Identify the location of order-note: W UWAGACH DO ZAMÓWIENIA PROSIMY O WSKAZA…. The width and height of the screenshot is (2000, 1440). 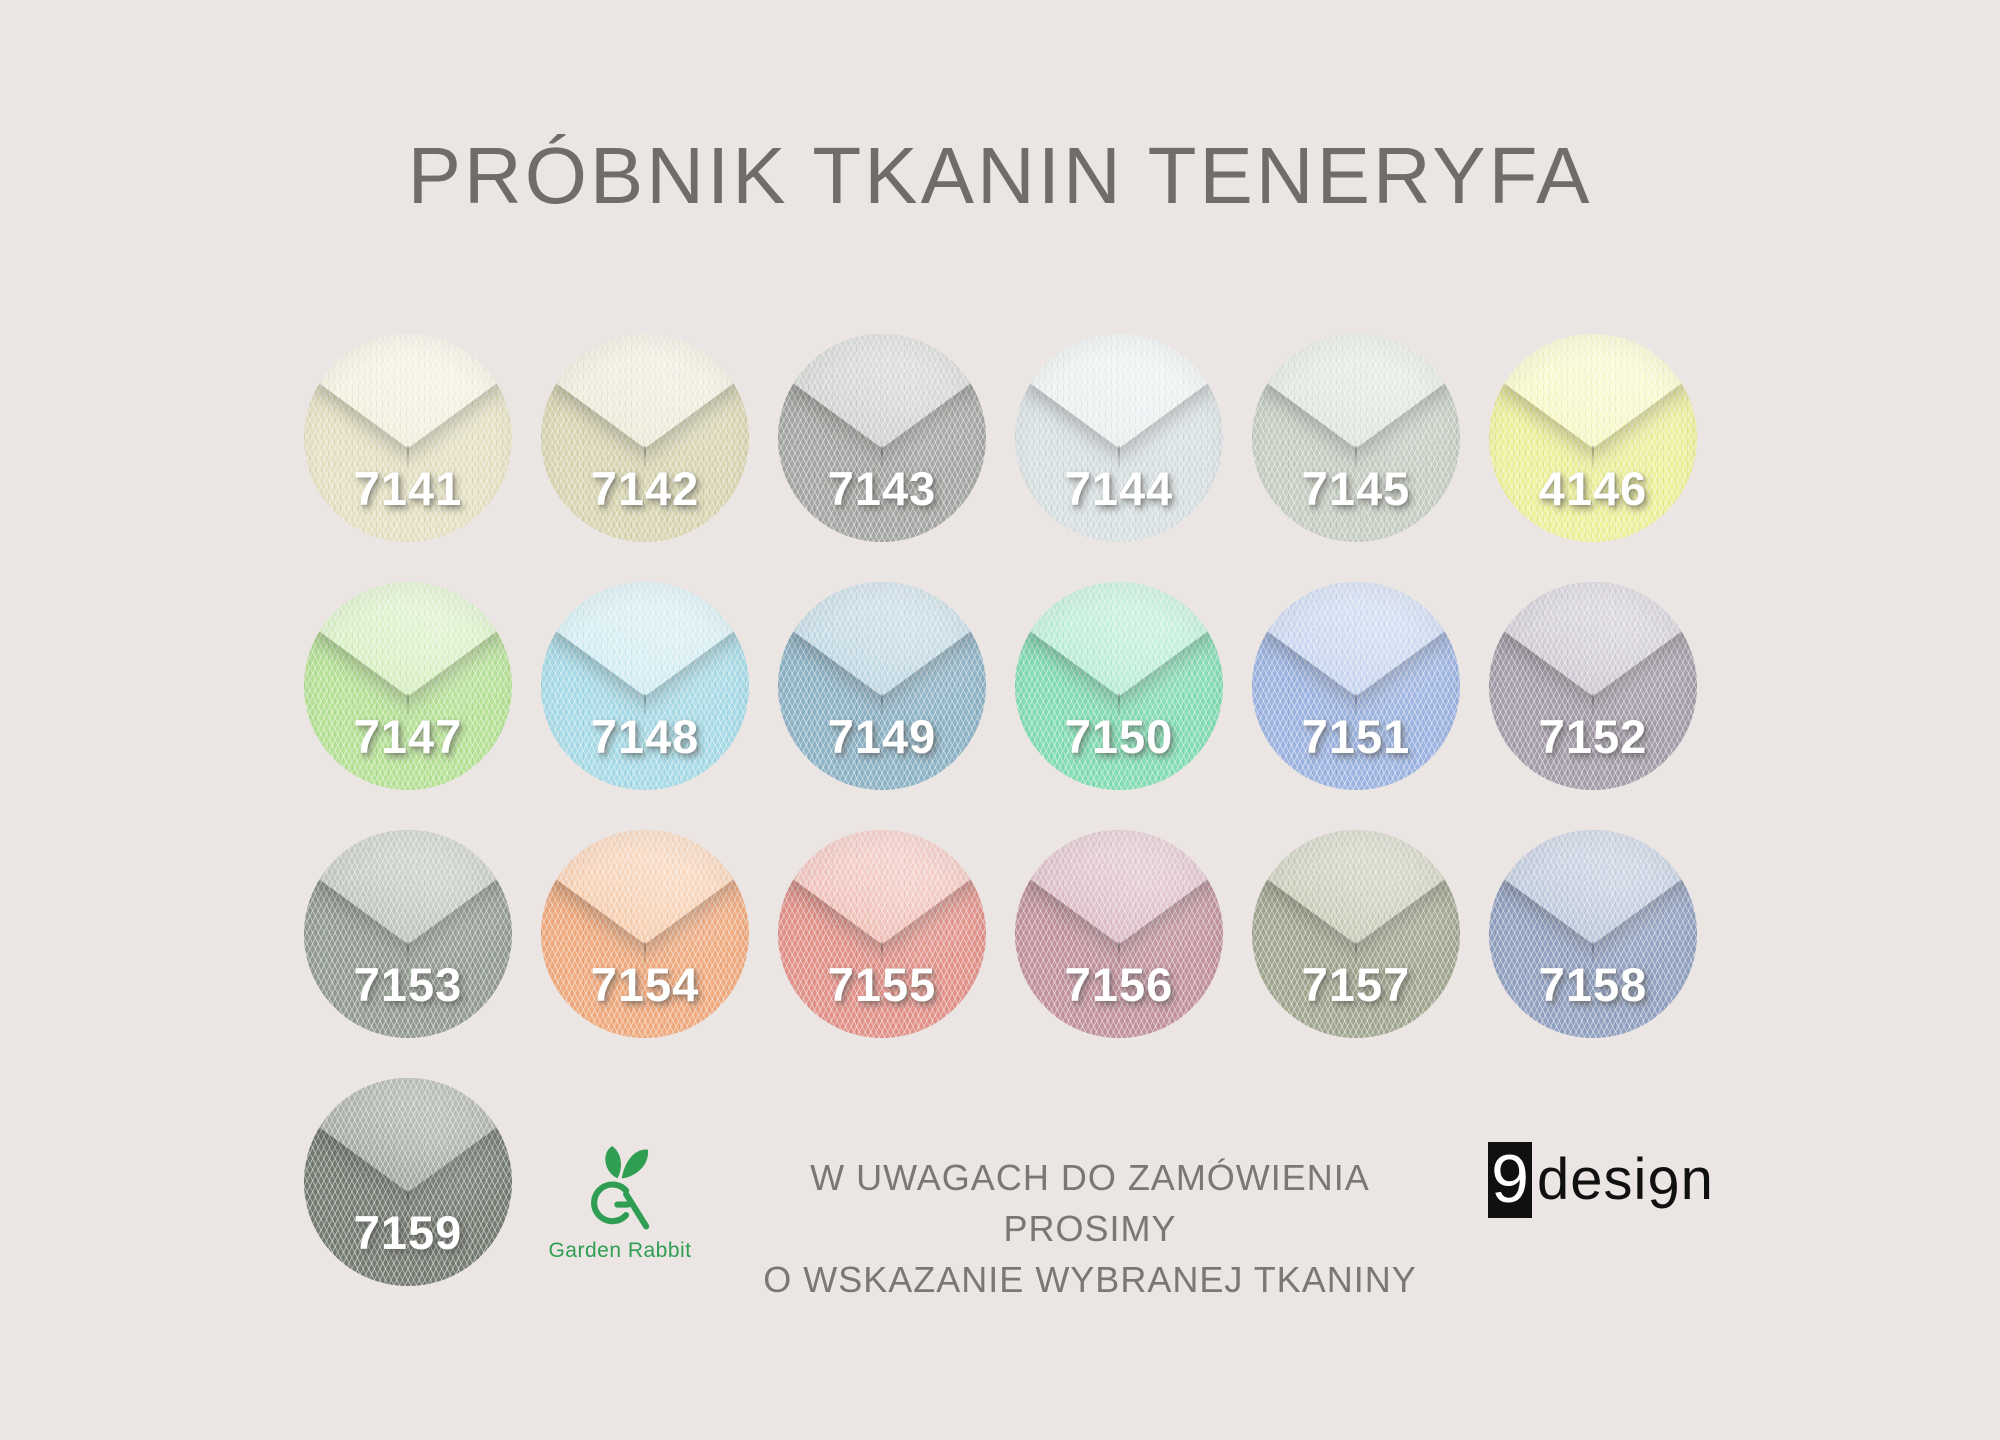
(1090, 1228).